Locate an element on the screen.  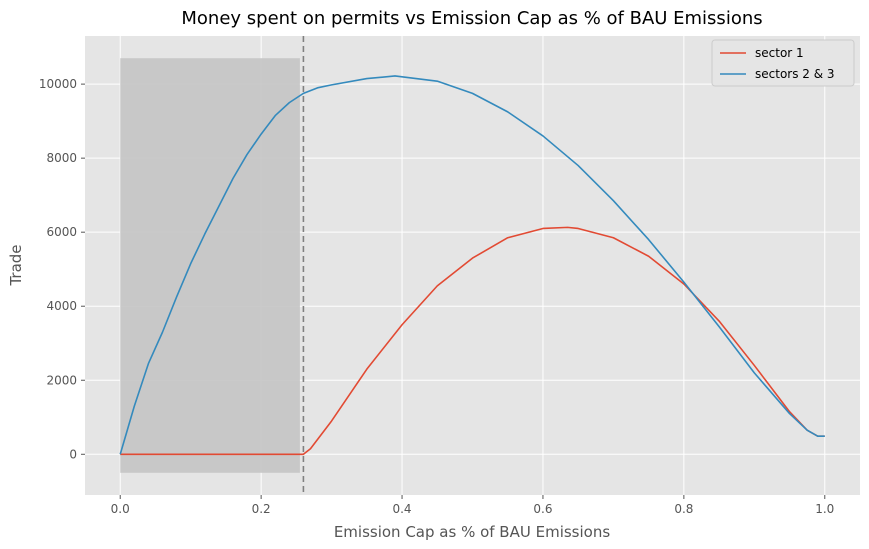
y-tick-label: 6000 is located at coordinates (61, 232).